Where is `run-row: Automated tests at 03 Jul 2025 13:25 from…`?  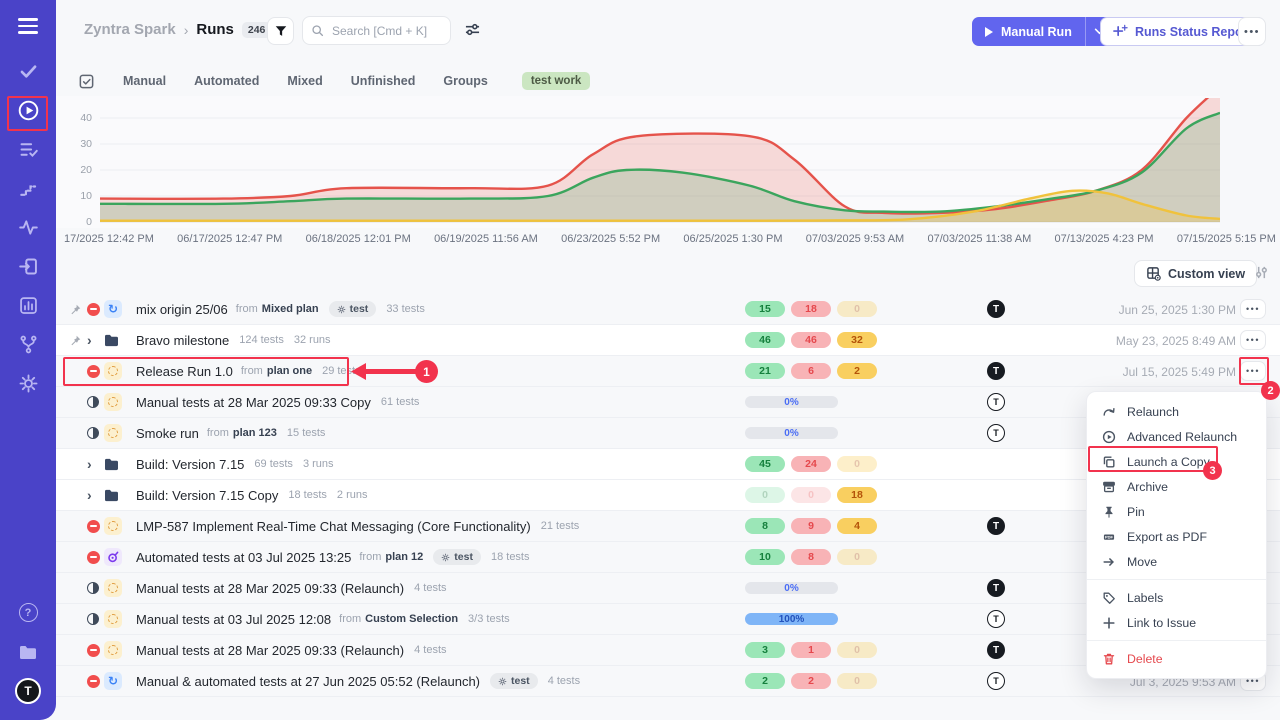 run-row: Automated tests at 03 Jul 2025 13:25 from… is located at coordinates (668, 557).